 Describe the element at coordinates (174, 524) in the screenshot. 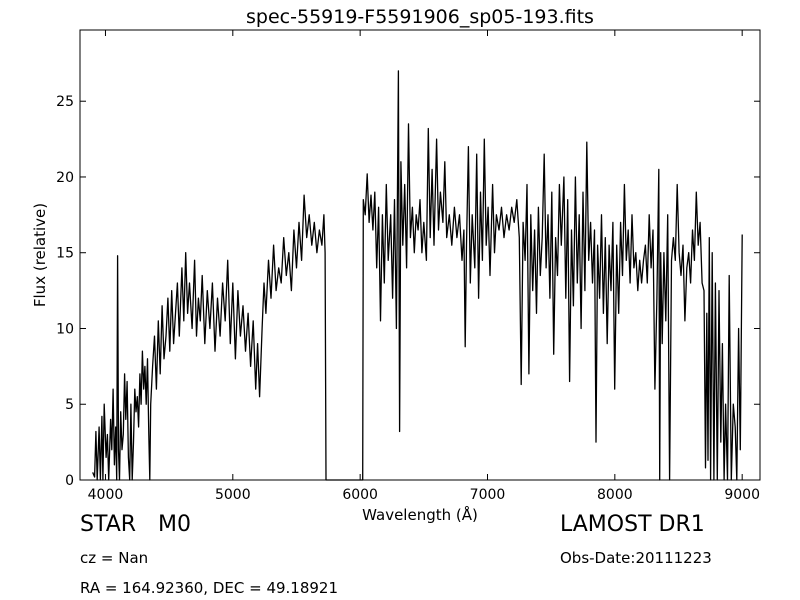

I see `object-subclass-label: M0` at that location.